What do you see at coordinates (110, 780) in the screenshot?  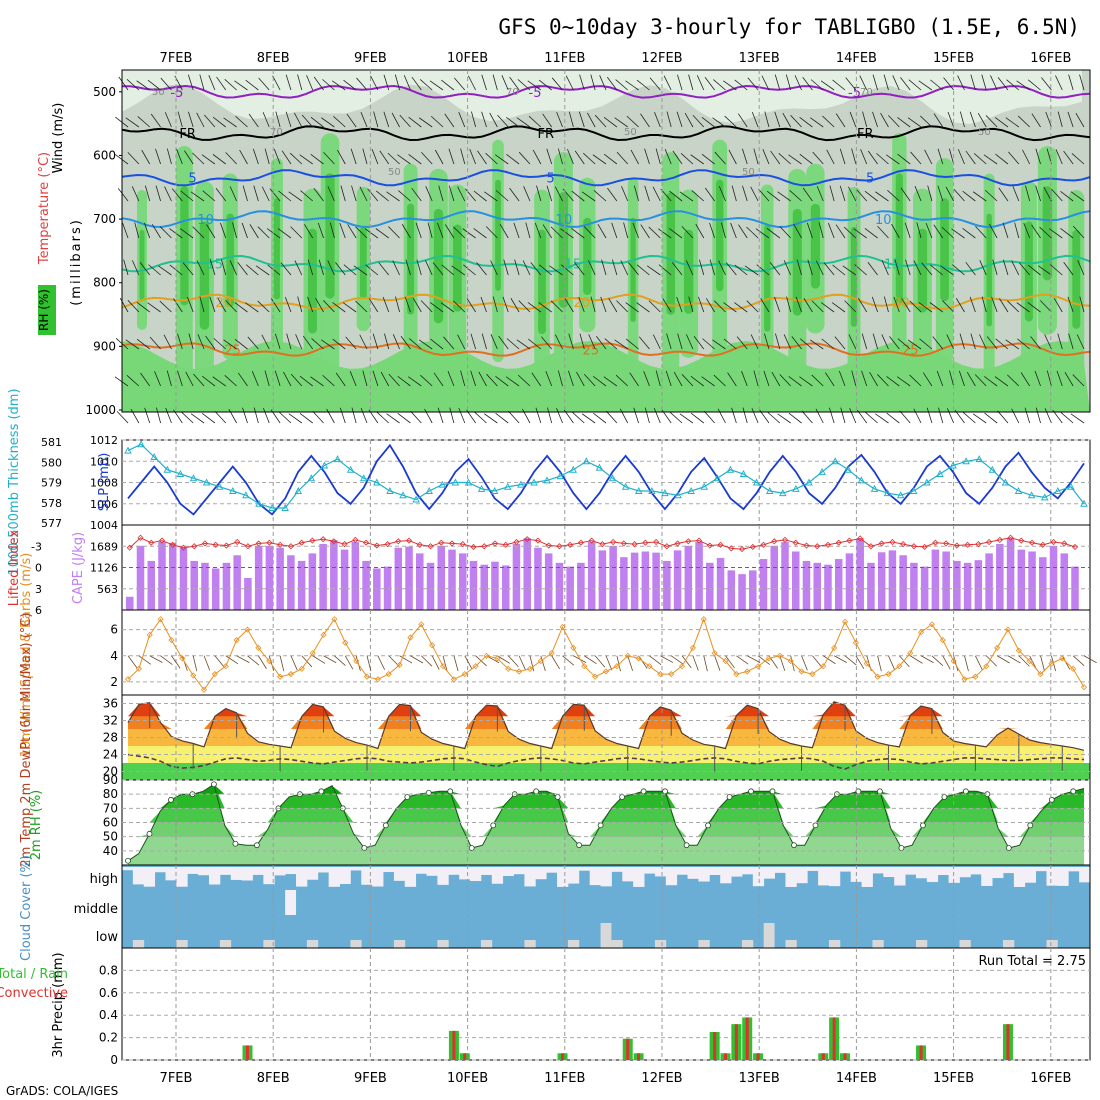 I see `rh2m-tick: 90` at bounding box center [110, 780].